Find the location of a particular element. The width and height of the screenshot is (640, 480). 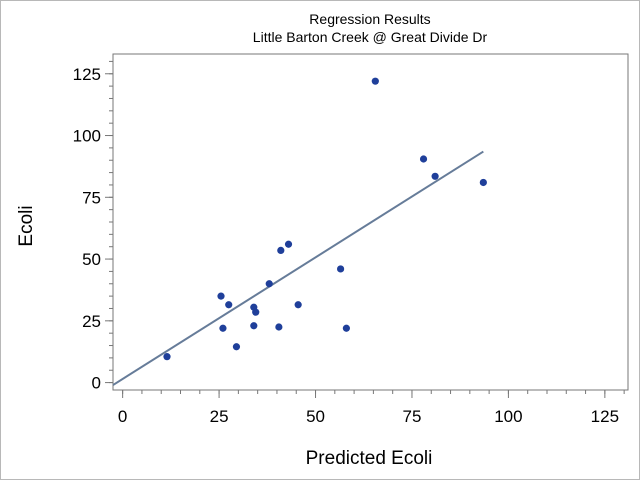

x-tick-label: 75 is located at coordinates (412, 416).